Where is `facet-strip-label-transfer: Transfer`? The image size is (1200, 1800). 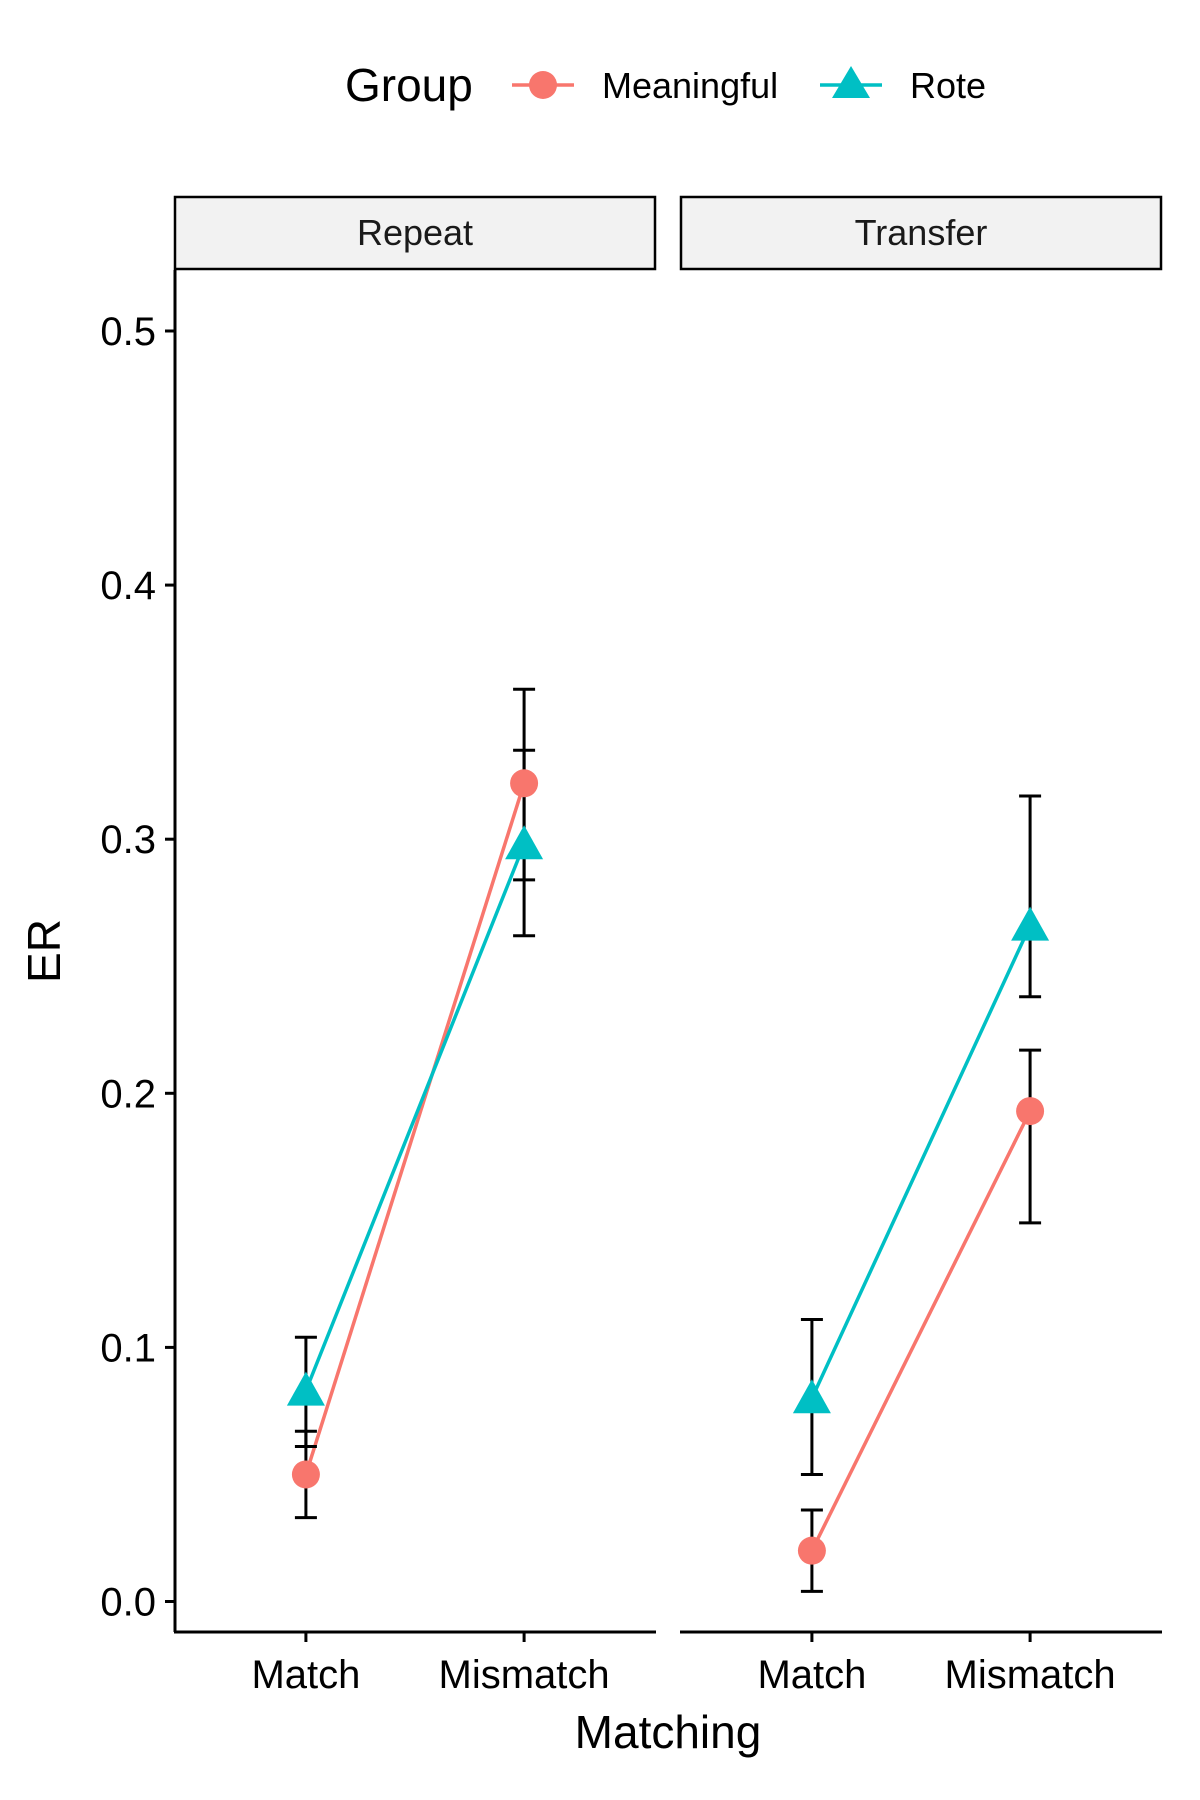
facet-strip-label-transfer: Transfer is located at coordinates (921, 232).